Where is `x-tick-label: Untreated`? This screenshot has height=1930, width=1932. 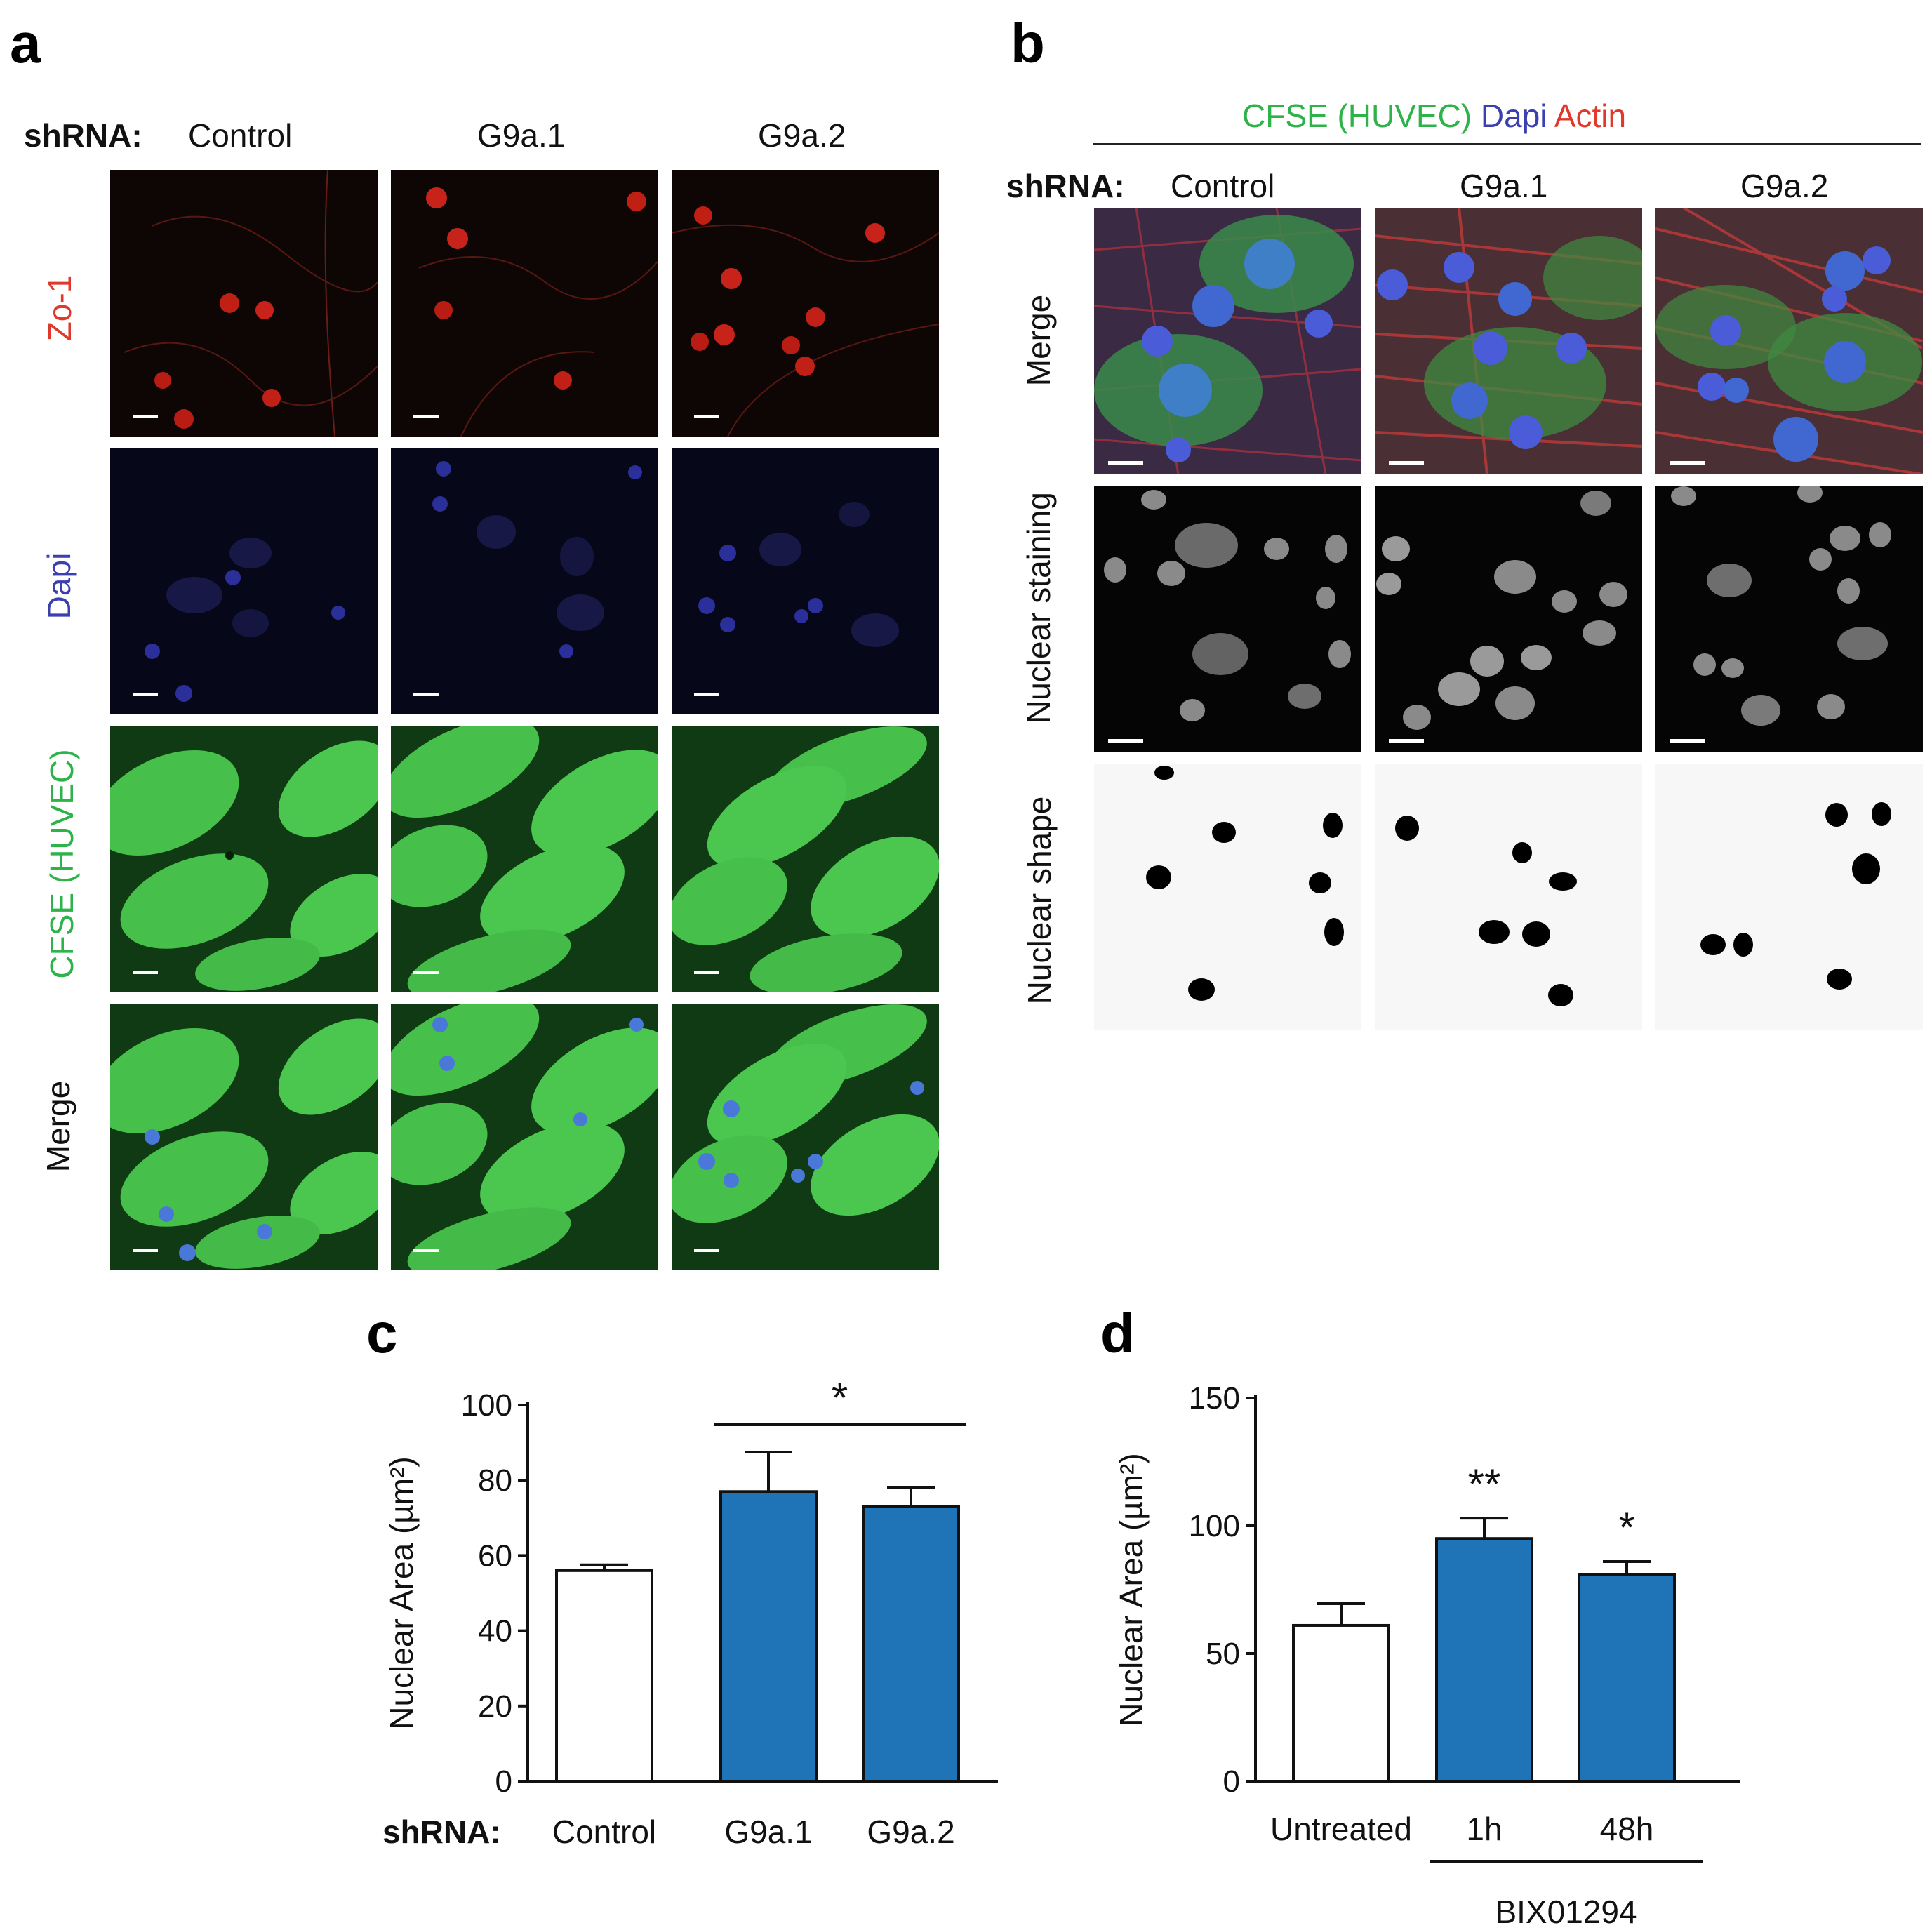
x-tick-label: Untreated is located at coordinates (1341, 1829).